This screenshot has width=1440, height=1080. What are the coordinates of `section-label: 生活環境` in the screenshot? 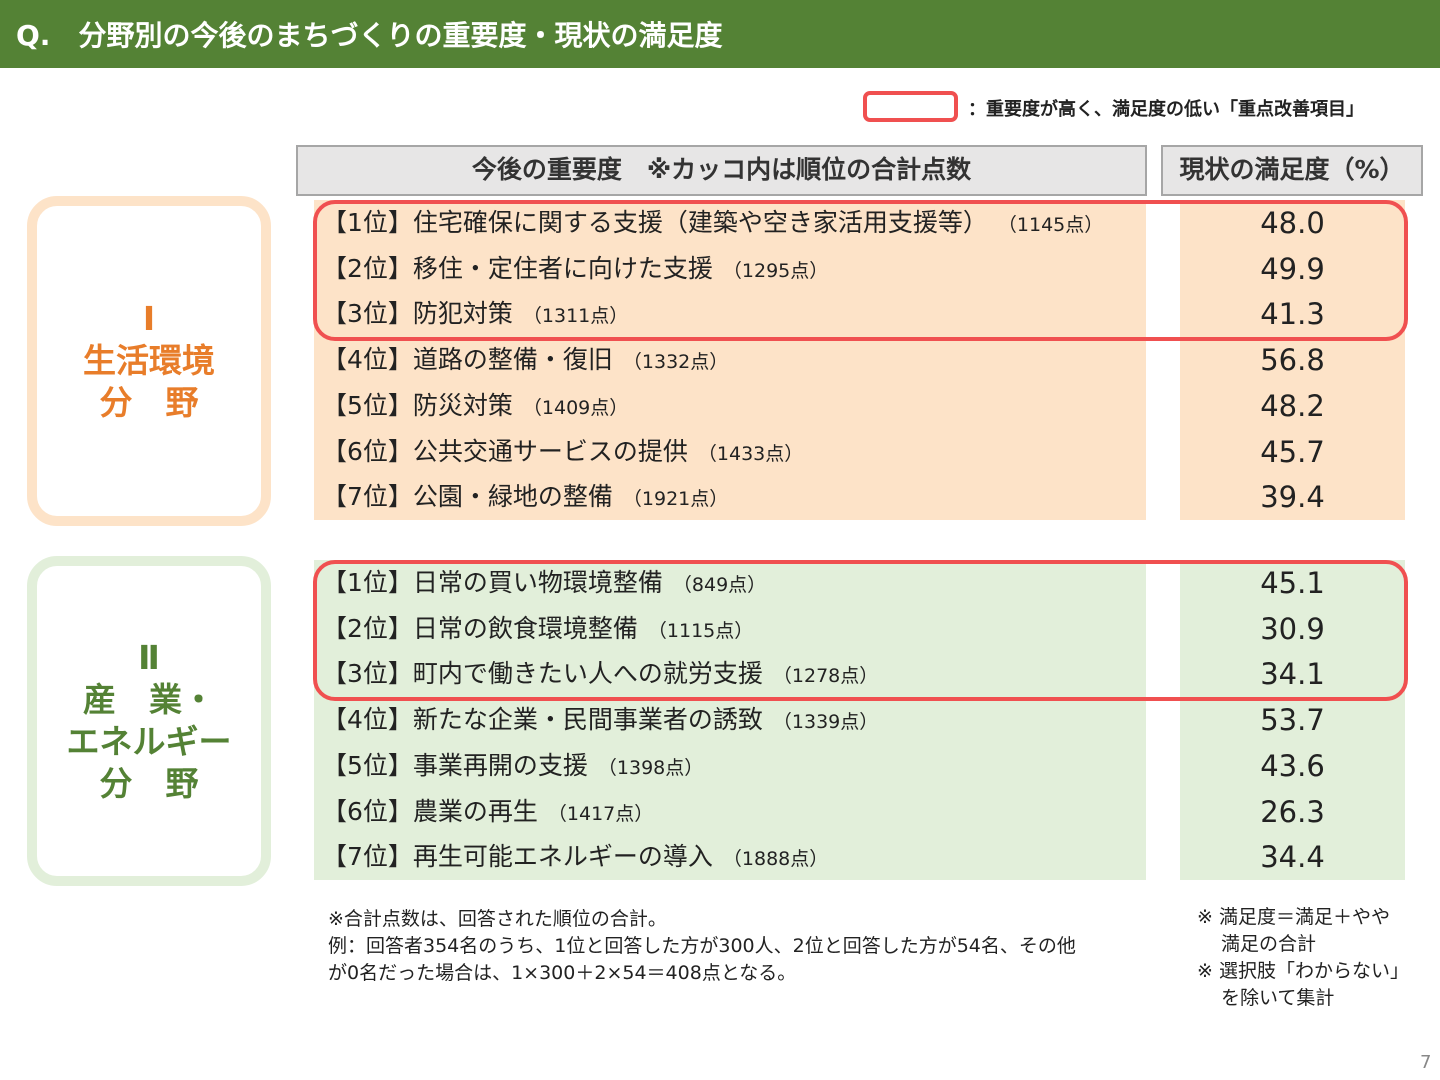 It's located at (149, 360).